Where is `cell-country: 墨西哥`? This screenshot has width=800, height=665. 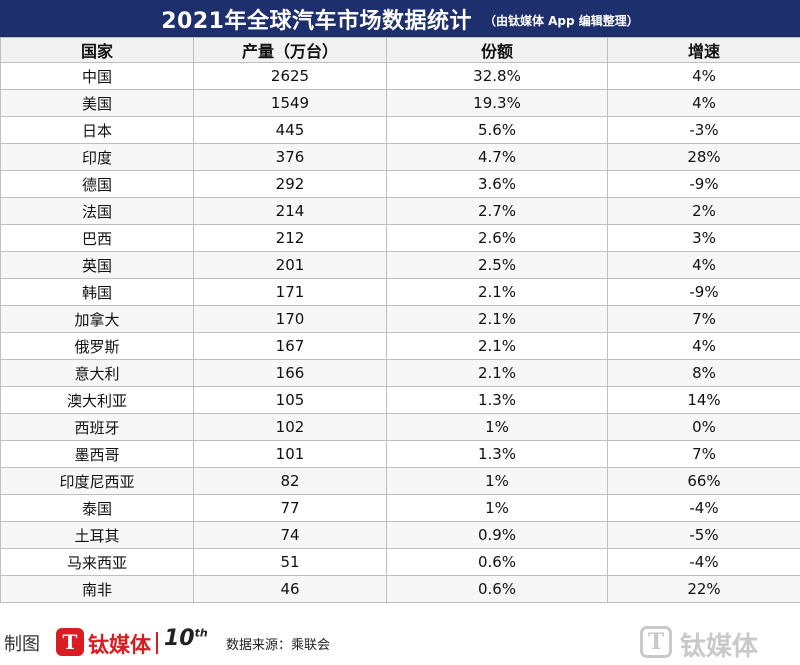 cell-country: 墨西哥 is located at coordinates (97, 454).